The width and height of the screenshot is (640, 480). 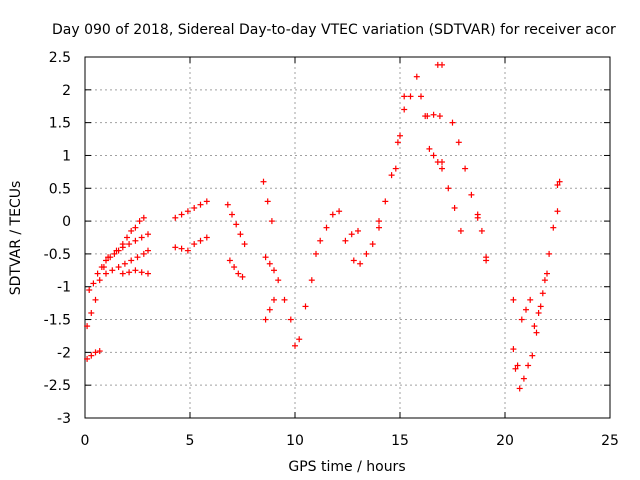 What do you see at coordinates (57, 386) in the screenshot?
I see `y-tick-label: -2.5` at bounding box center [57, 386].